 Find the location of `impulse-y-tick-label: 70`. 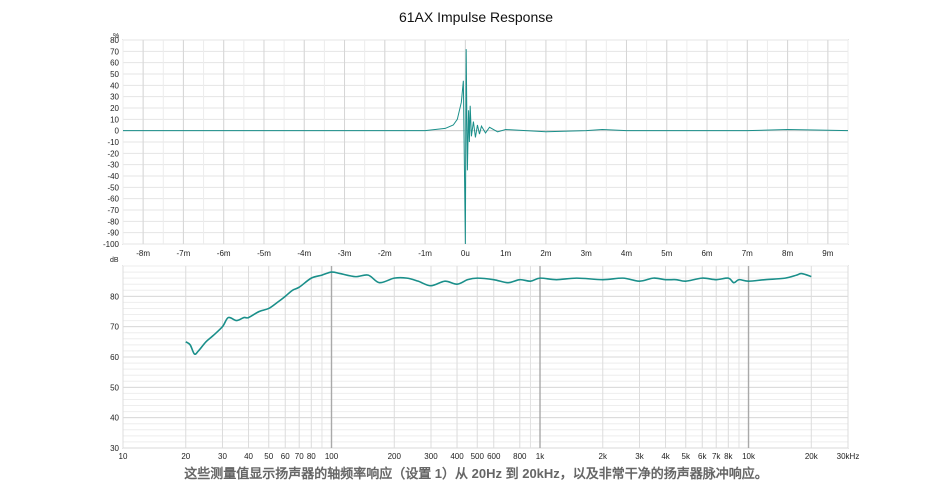

impulse-y-tick-label: 70 is located at coordinates (114, 51).